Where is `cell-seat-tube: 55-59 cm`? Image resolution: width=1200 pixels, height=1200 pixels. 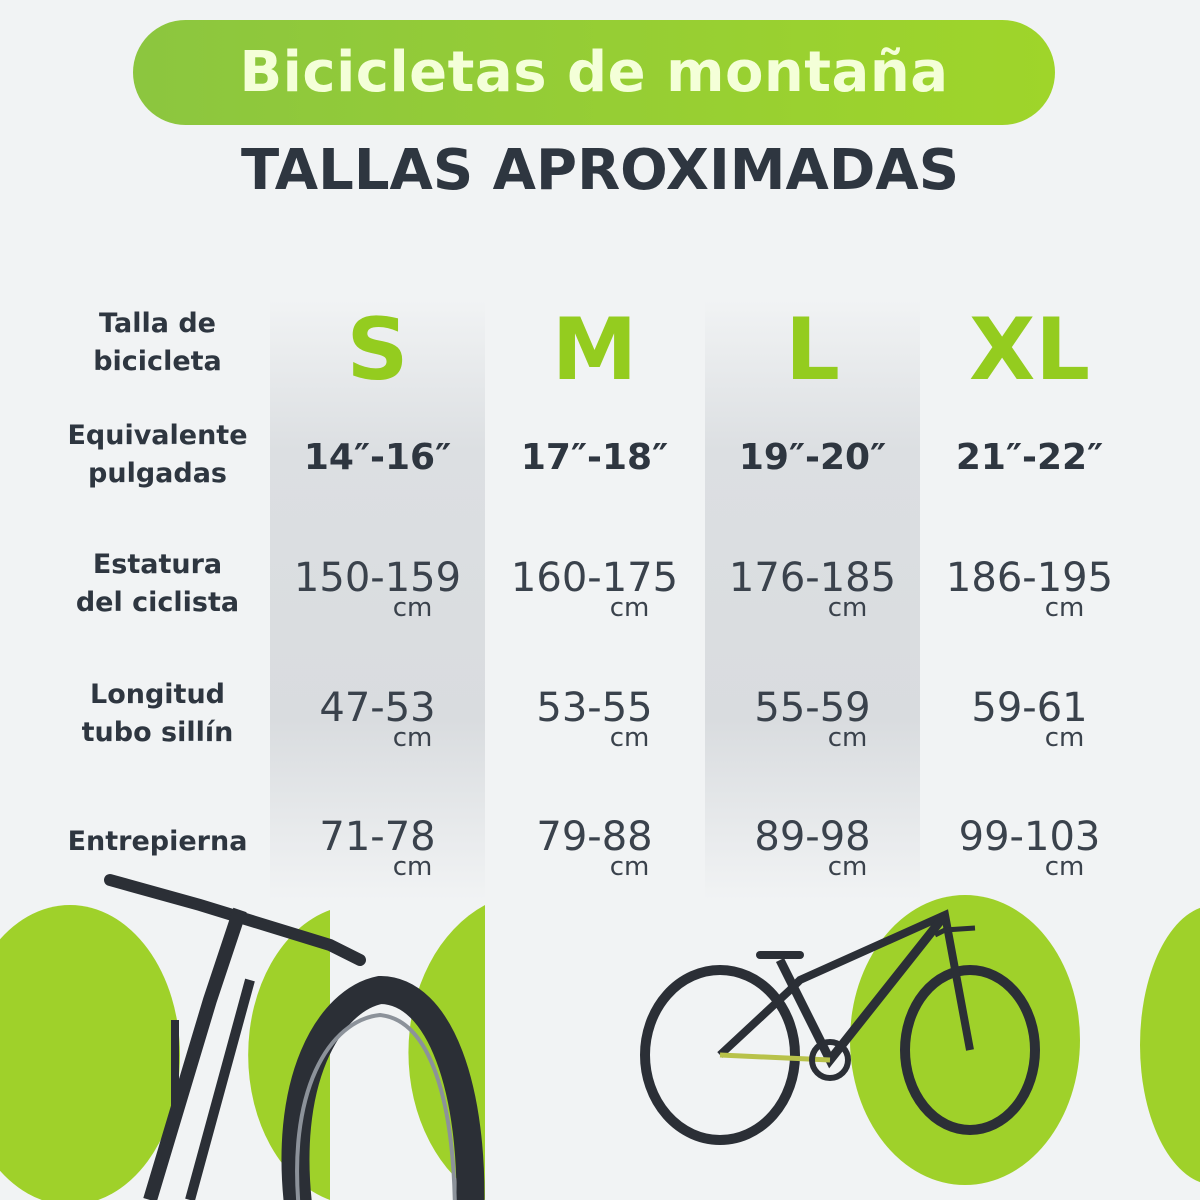
cell-seat-tube: 55-59 cm is located at coordinates (812, 720).